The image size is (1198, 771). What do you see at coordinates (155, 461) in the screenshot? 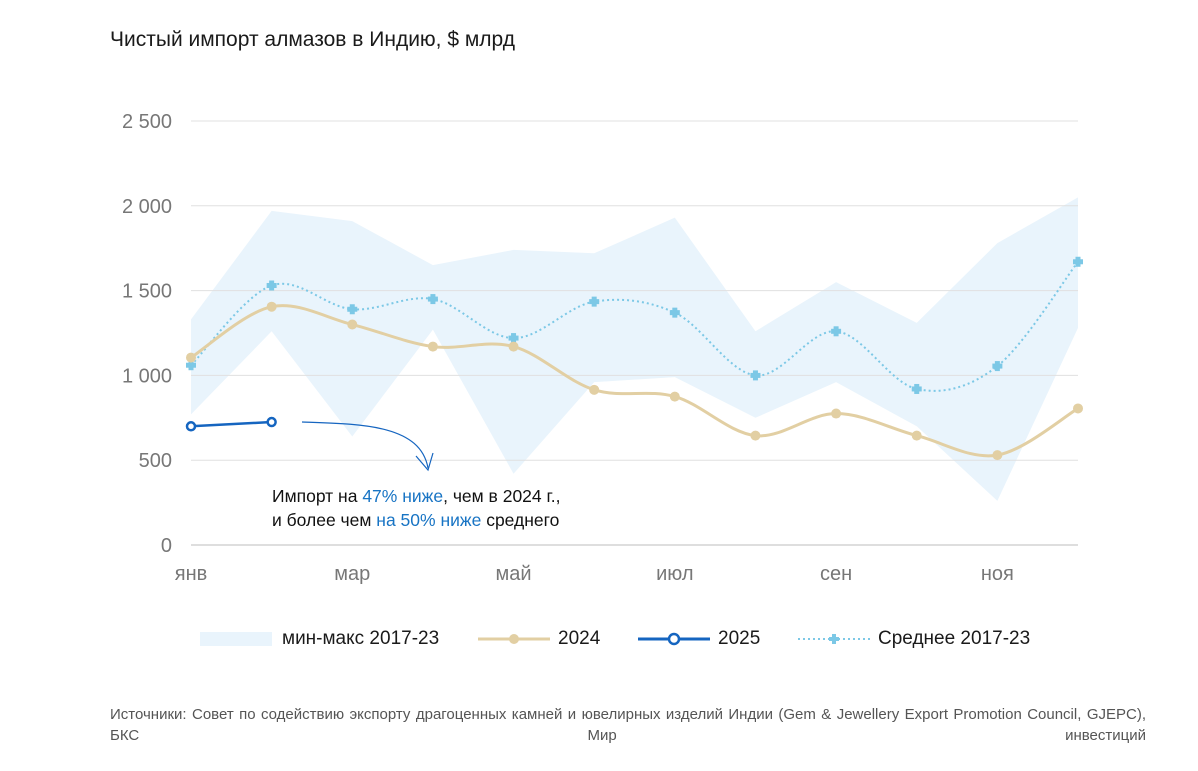
I see `y-tick-label: 500` at bounding box center [155, 461].